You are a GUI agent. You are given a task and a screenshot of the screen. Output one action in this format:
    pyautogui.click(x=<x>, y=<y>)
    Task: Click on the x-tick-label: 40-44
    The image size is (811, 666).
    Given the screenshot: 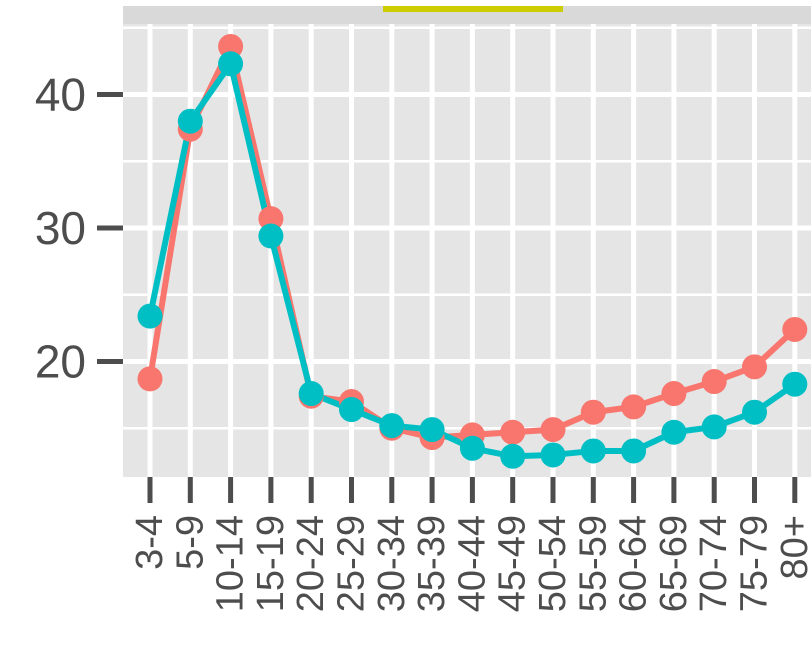 What is the action you would take?
    pyautogui.click(x=472, y=563)
    